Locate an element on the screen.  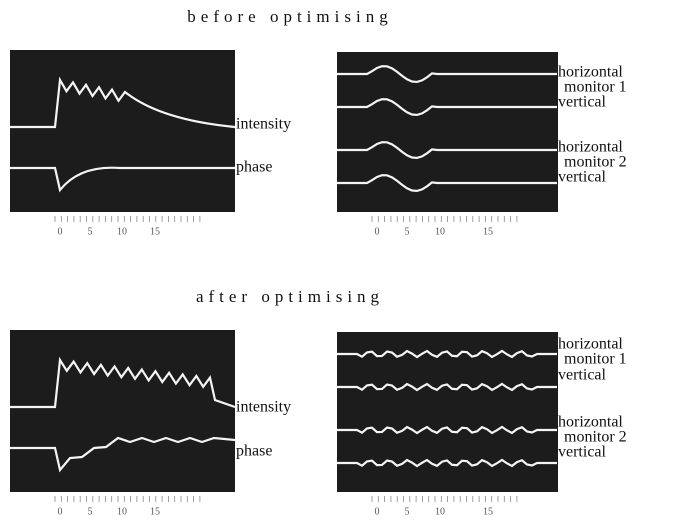
section-title: after optimising is located at coordinates (290, 296).